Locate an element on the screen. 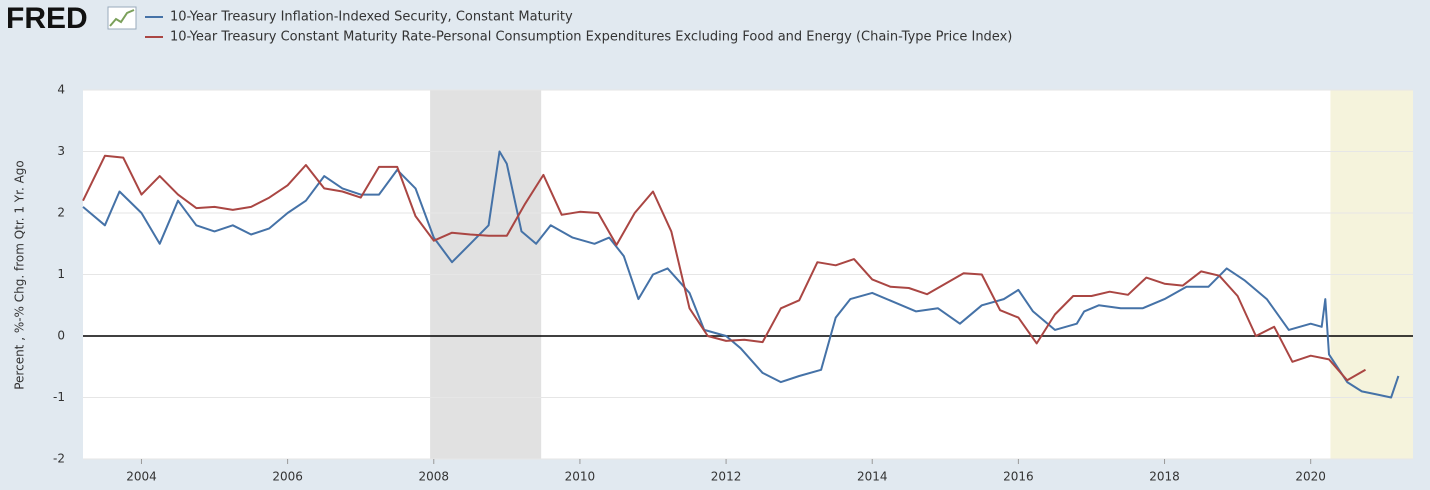  y-tick-label: 2 is located at coordinates (61, 213).